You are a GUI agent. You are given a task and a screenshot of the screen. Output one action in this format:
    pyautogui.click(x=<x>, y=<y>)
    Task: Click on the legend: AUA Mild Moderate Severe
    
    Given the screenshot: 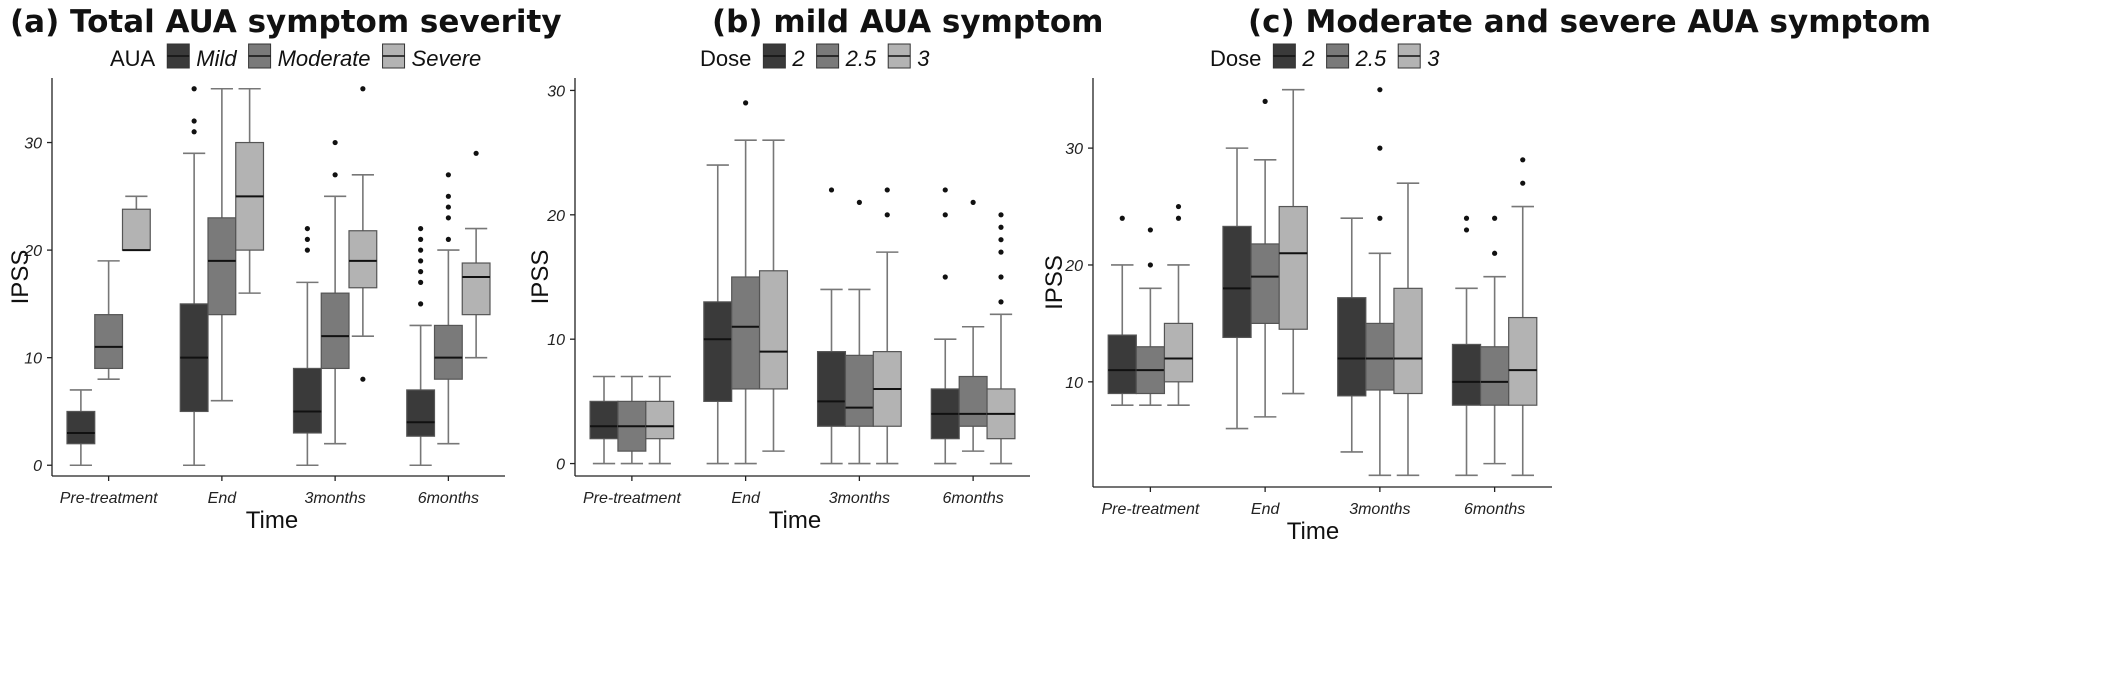 What is the action you would take?
    pyautogui.click(x=295, y=57)
    